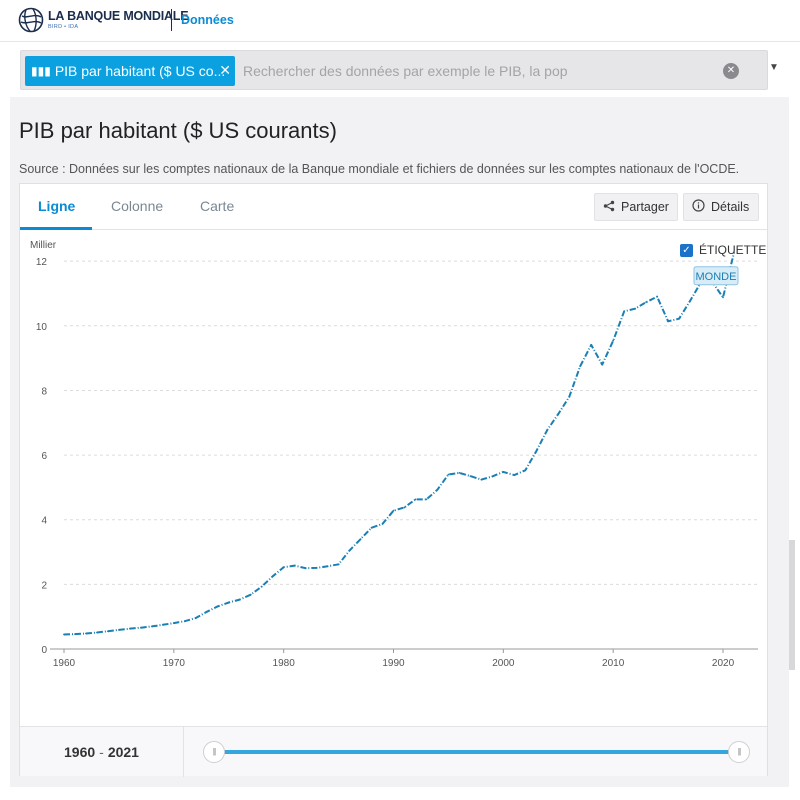 Image resolution: width=800 pixels, height=800 pixels. I want to click on share-button: Partager, so click(636, 207).